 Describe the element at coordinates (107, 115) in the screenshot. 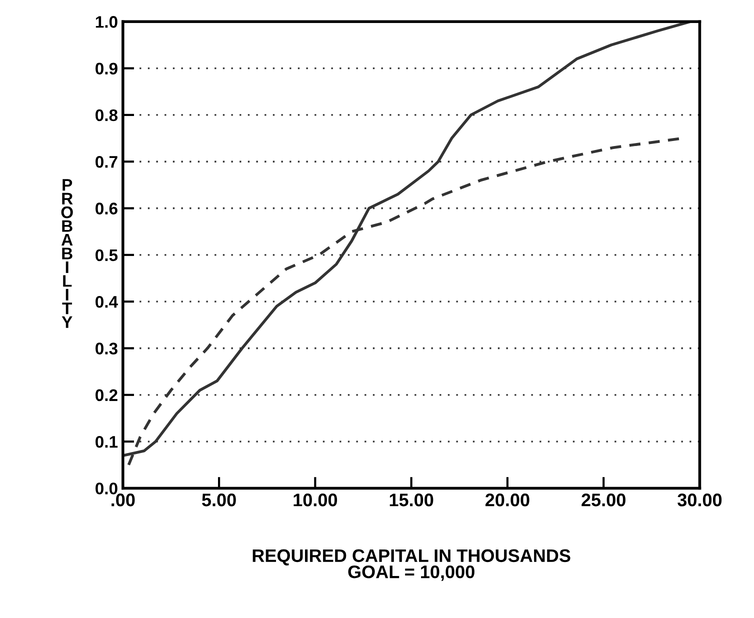

I see `y-tick-label: 0.8` at that location.